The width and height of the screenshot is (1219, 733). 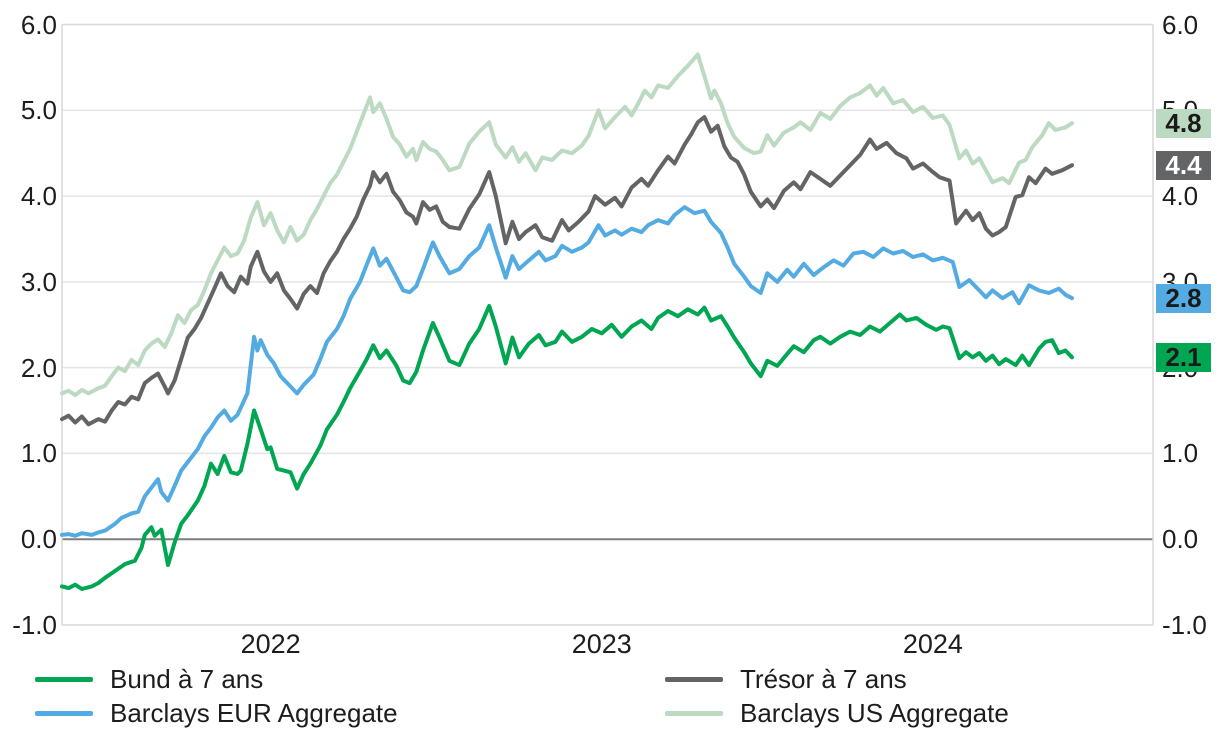 I want to click on legend-item-barclays-eur-aggregate: Barclays EUR Aggregate, so click(x=216, y=713).